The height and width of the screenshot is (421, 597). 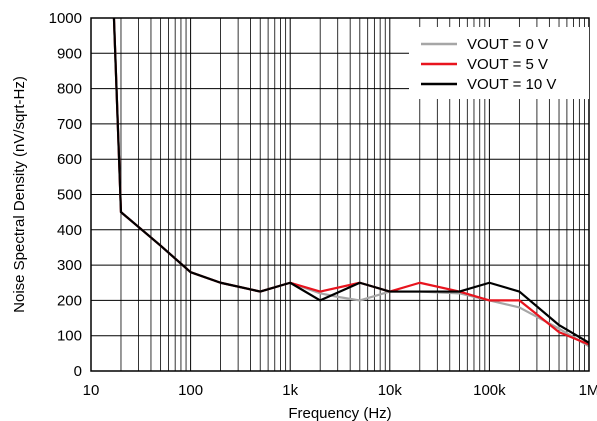 I want to click on legend-label: VOUT = 0 V, so click(x=507, y=44).